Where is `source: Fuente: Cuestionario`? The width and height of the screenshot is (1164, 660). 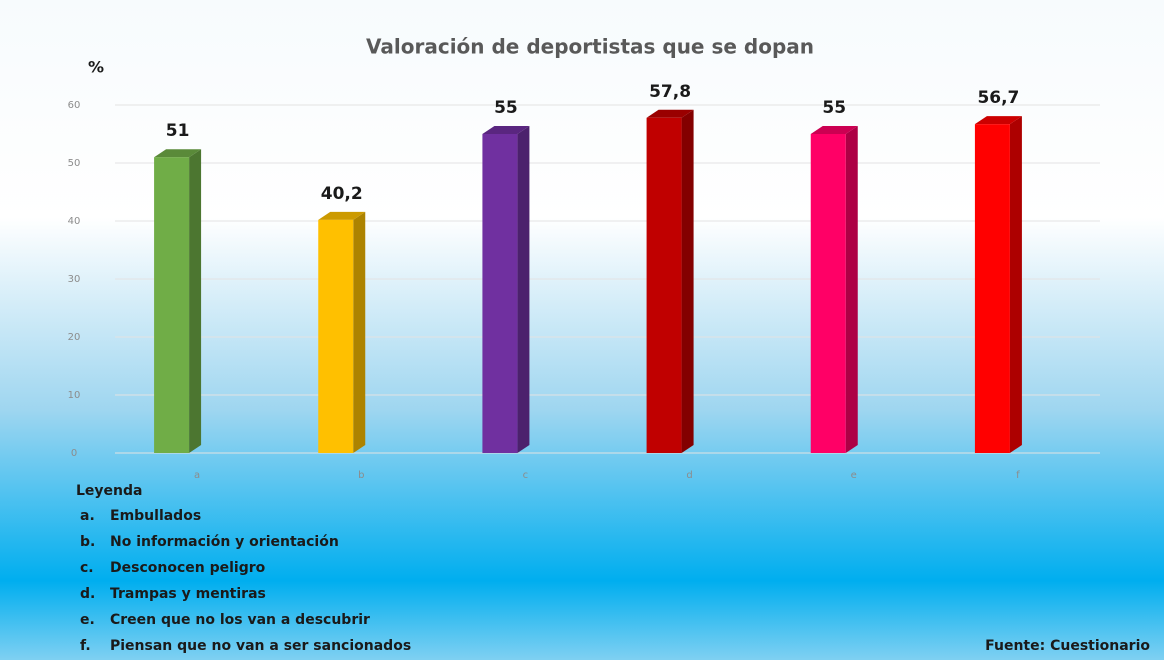
source: Fuente: Cuestionario is located at coordinates (1067, 646).